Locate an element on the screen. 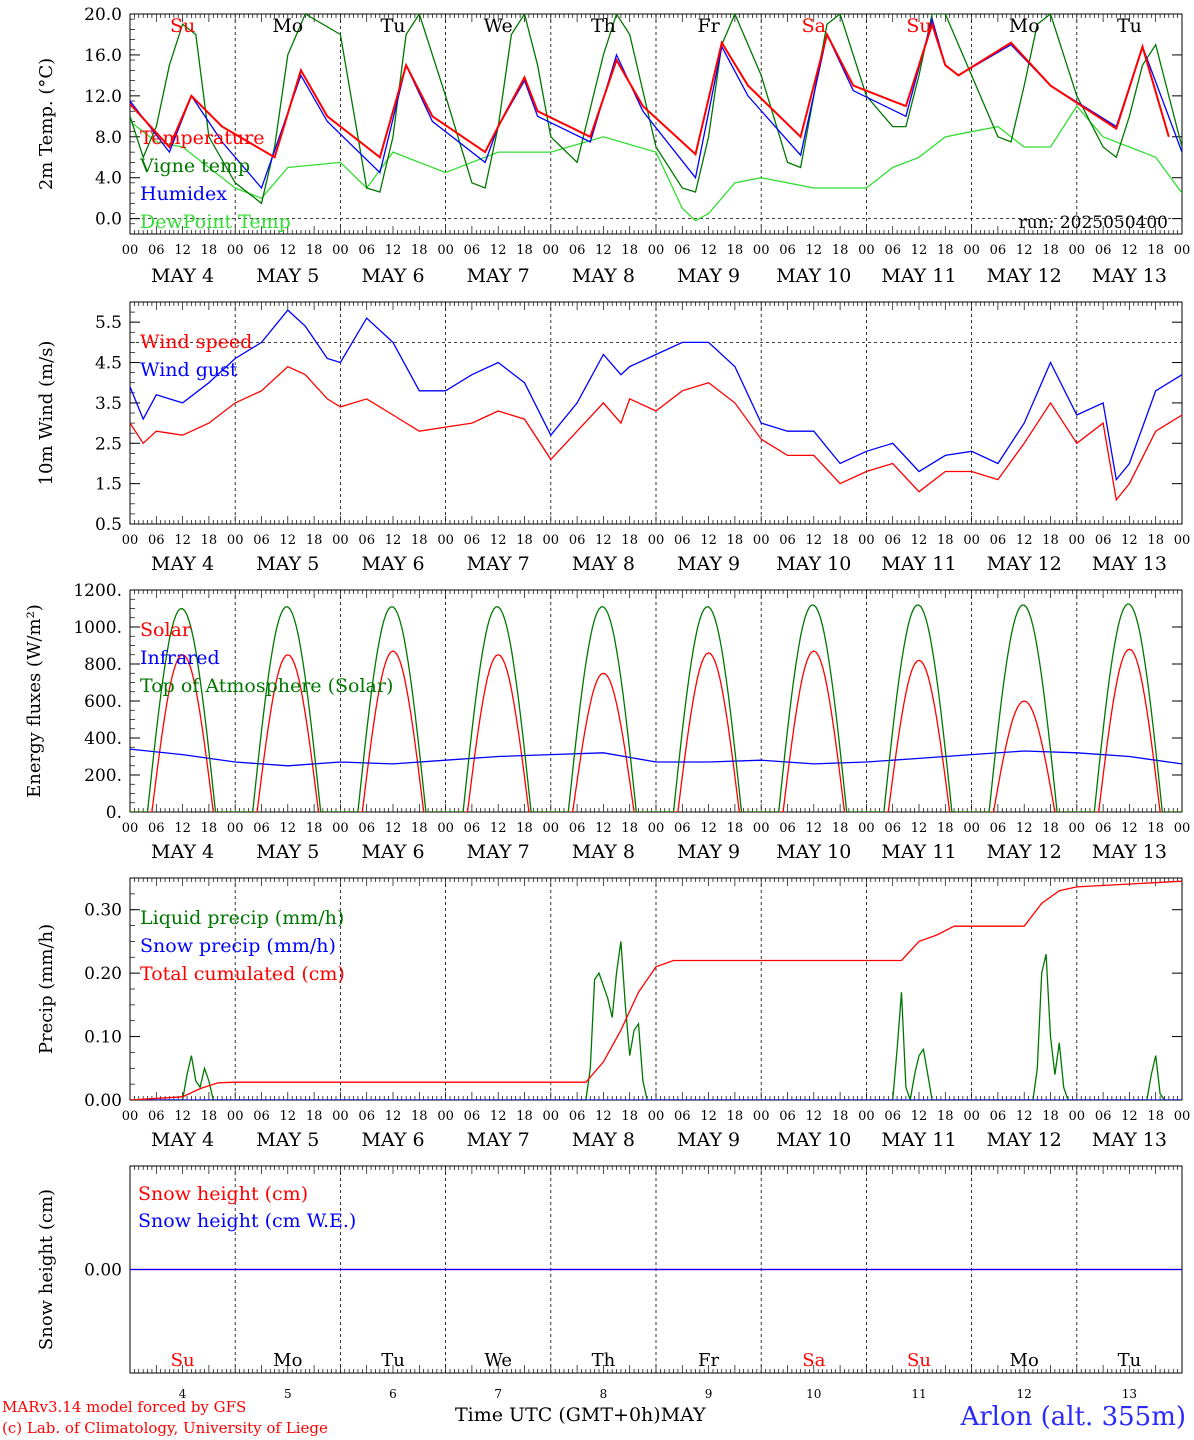 The height and width of the screenshot is (1440, 1194). legend-entry: Top of Atmosphere (Solar) is located at coordinates (266, 686).